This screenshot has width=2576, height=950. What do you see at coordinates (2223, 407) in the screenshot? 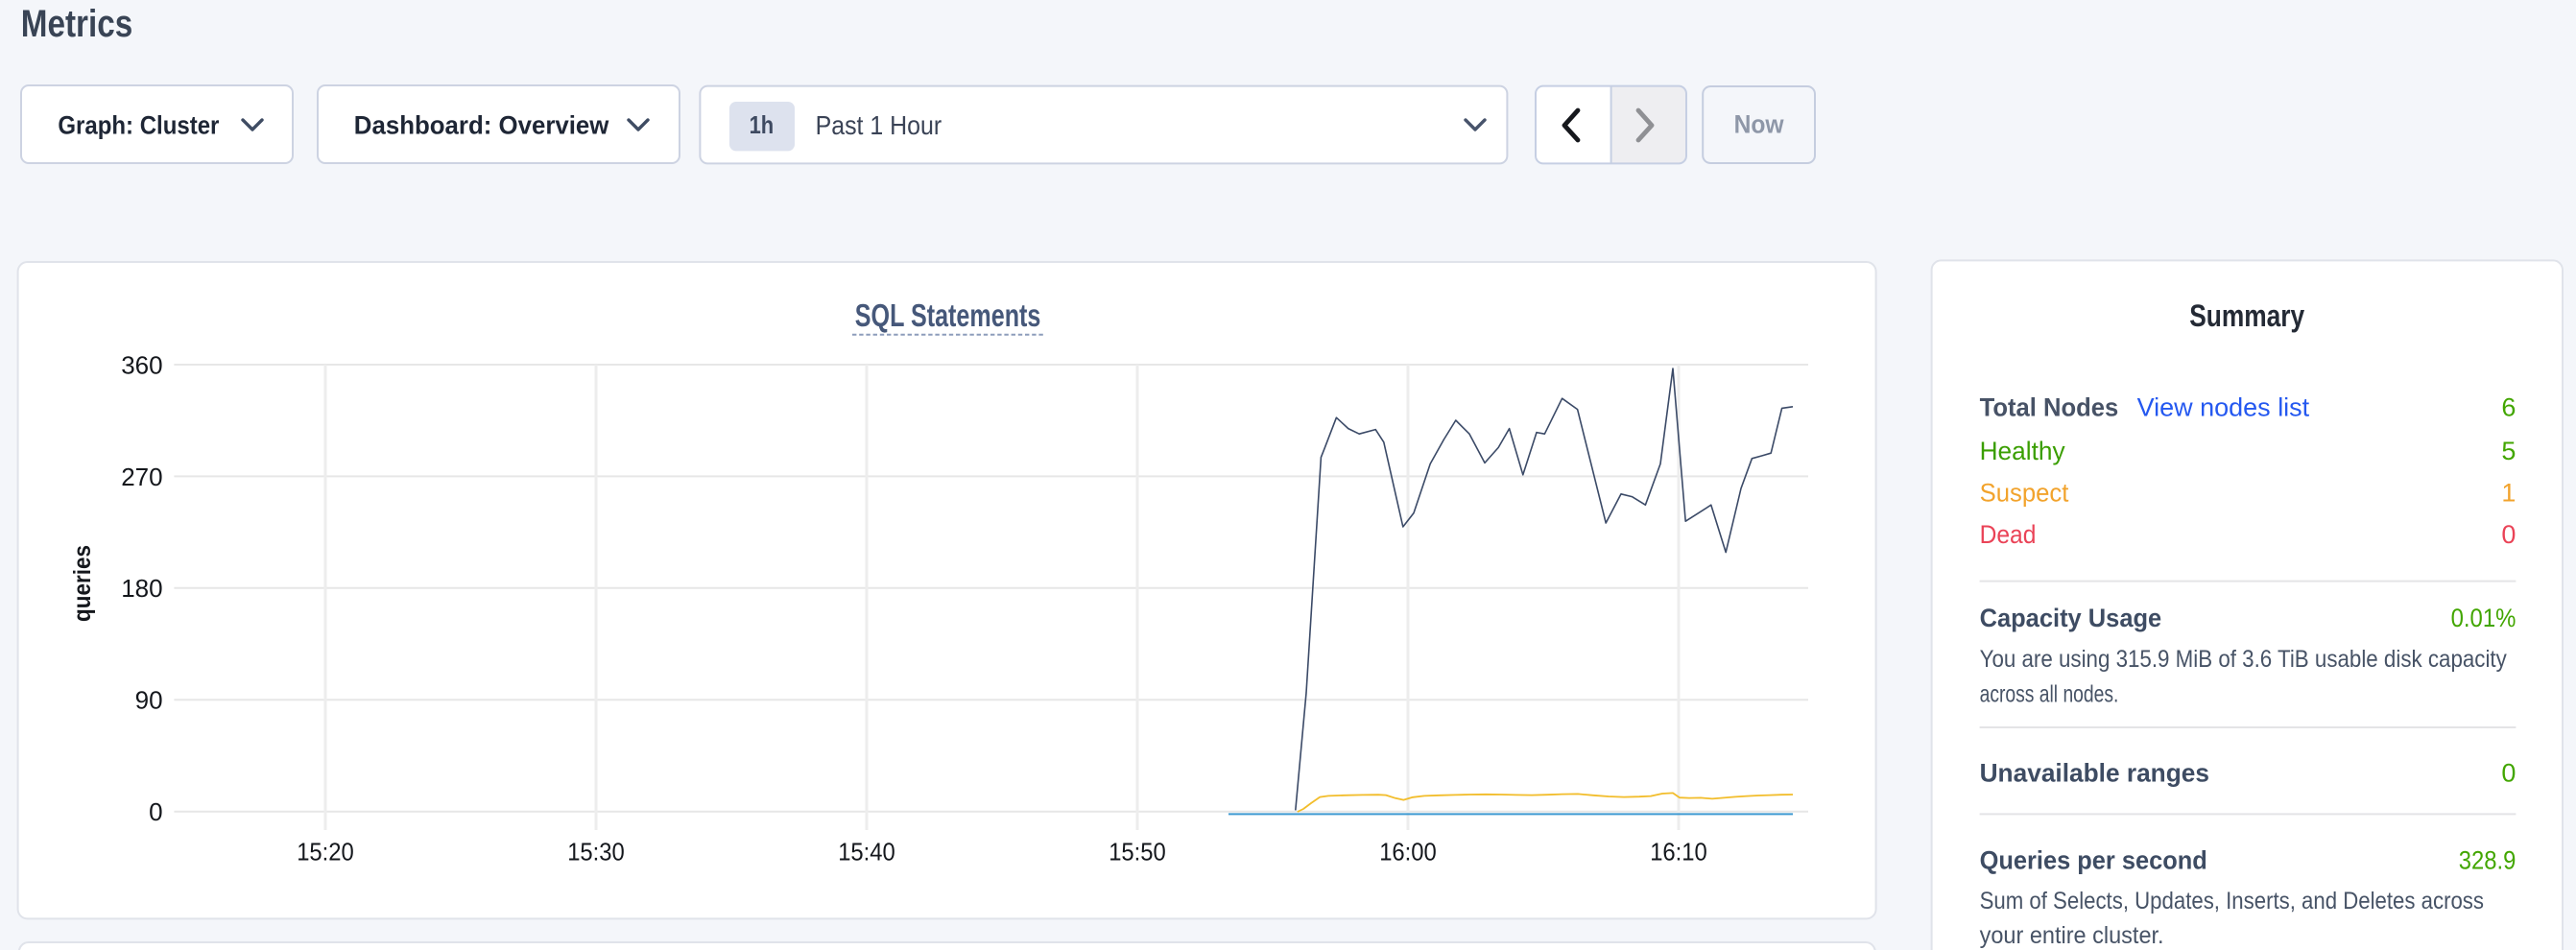
I see `svg-text: View nodes list` at bounding box center [2223, 407].